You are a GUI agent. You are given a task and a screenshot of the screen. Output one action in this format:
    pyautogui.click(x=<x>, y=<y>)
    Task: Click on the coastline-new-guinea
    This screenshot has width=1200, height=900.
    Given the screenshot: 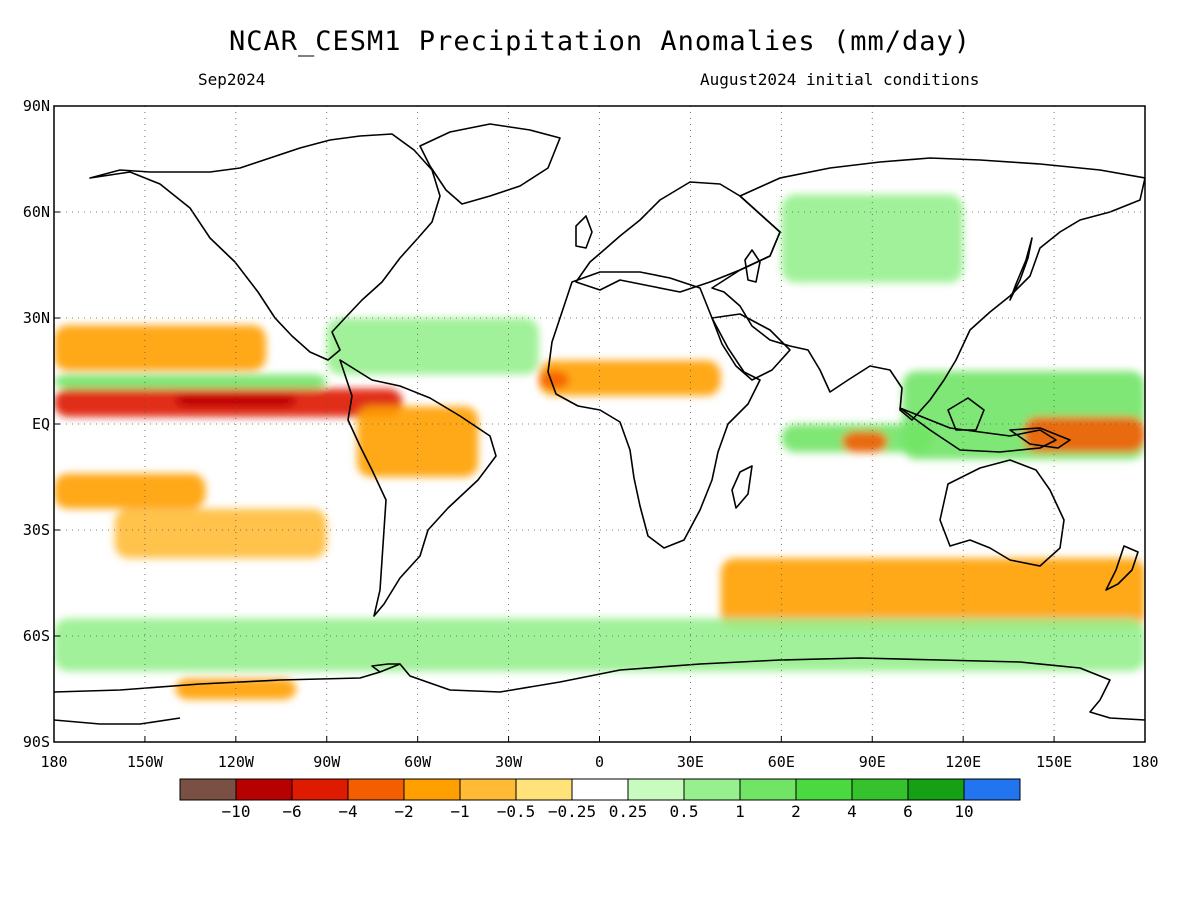 What is the action you would take?
    pyautogui.click(x=1040, y=438)
    